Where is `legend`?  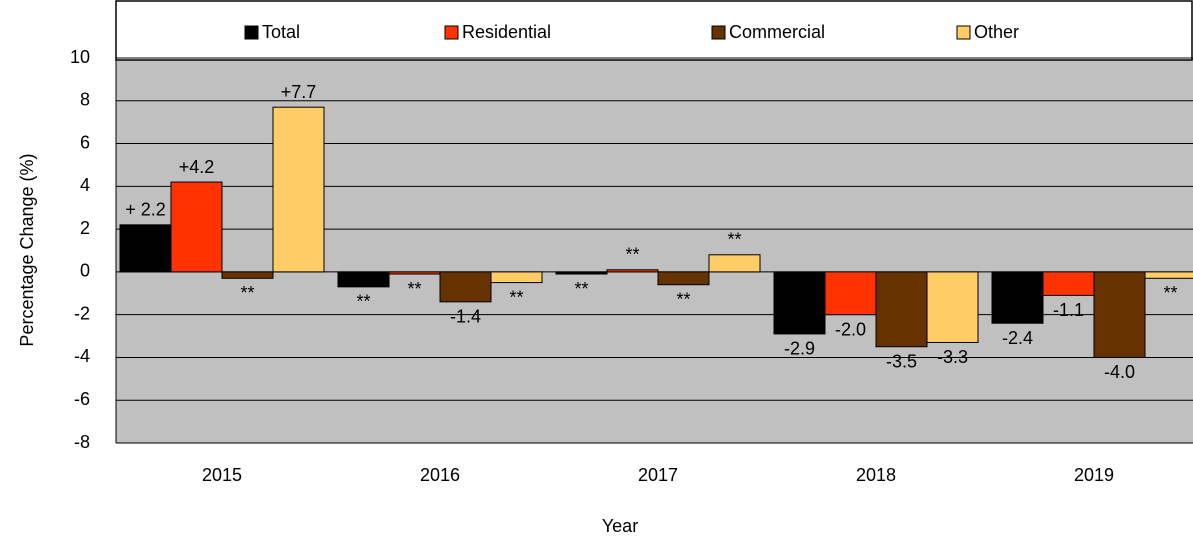 legend is located at coordinates (654, 30).